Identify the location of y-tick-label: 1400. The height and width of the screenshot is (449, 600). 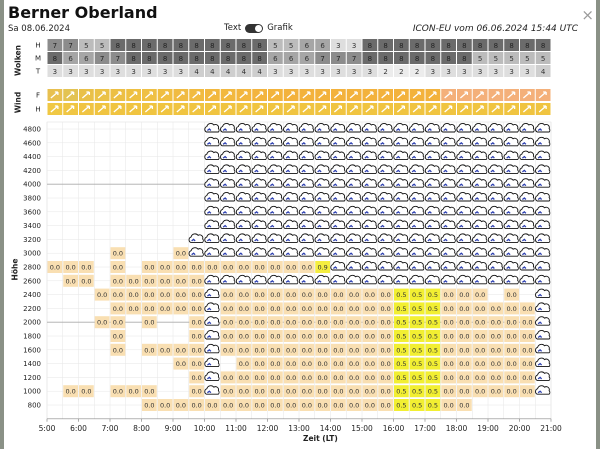
(32, 364).